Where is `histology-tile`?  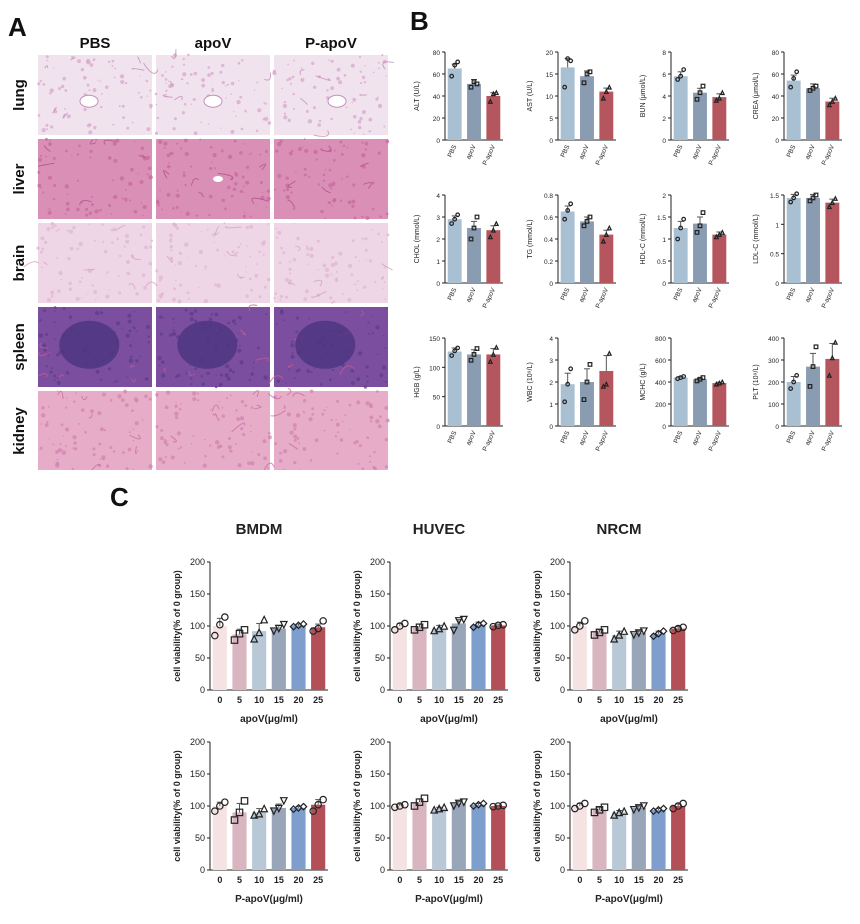
histology-tile is located at coordinates (333, 95).